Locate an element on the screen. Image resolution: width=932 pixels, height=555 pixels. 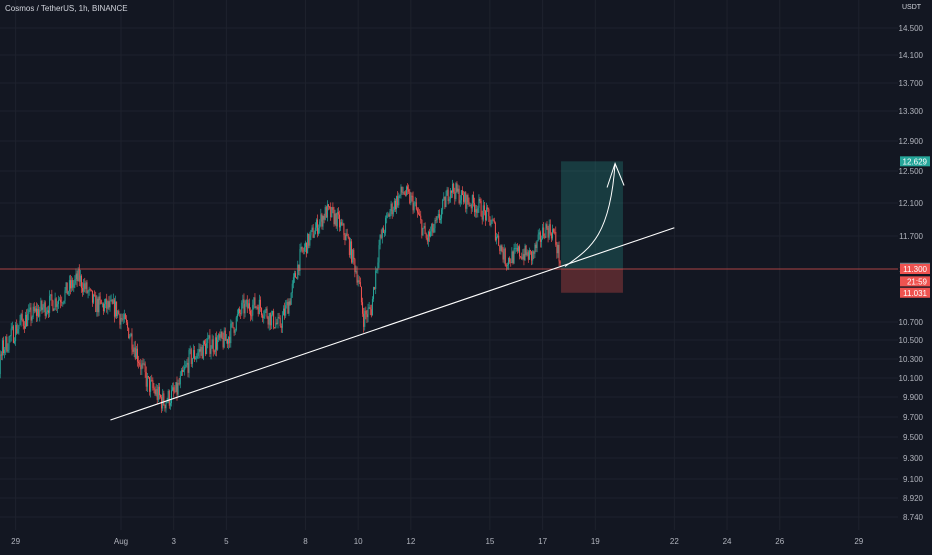
price-tick-label: 9.900 is located at coordinates (913, 397).